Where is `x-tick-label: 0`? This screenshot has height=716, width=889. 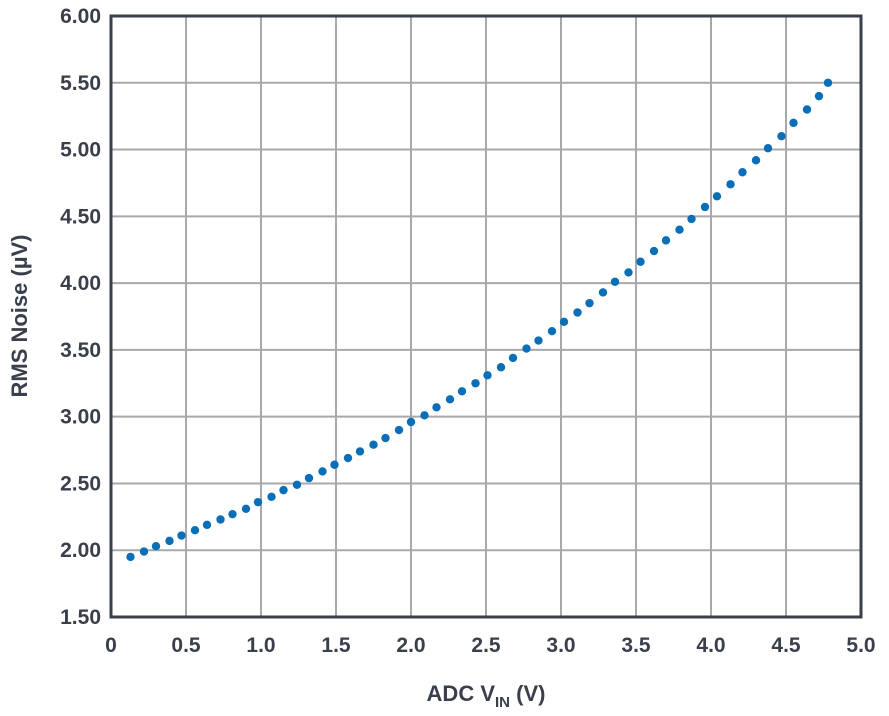
x-tick-label: 0 is located at coordinates (111, 645).